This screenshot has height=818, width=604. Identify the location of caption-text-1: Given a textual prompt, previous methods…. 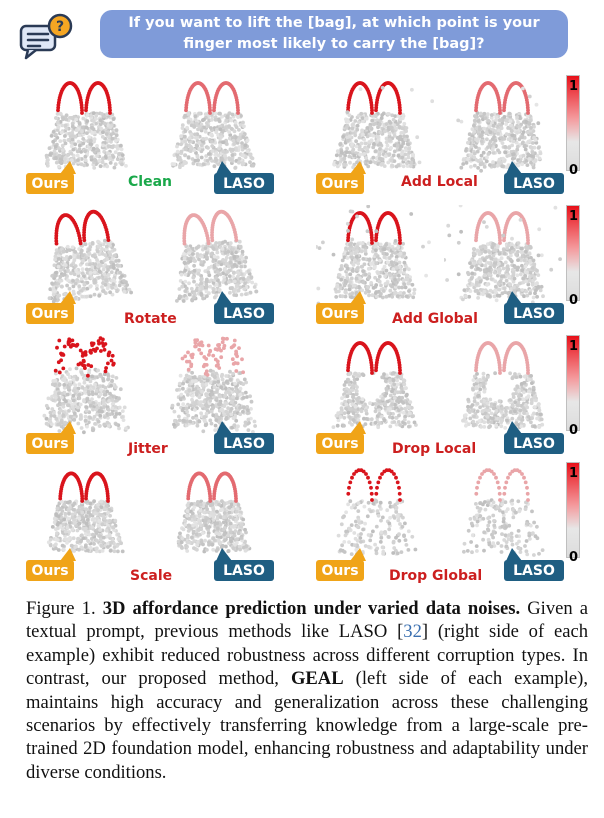
(307, 620).